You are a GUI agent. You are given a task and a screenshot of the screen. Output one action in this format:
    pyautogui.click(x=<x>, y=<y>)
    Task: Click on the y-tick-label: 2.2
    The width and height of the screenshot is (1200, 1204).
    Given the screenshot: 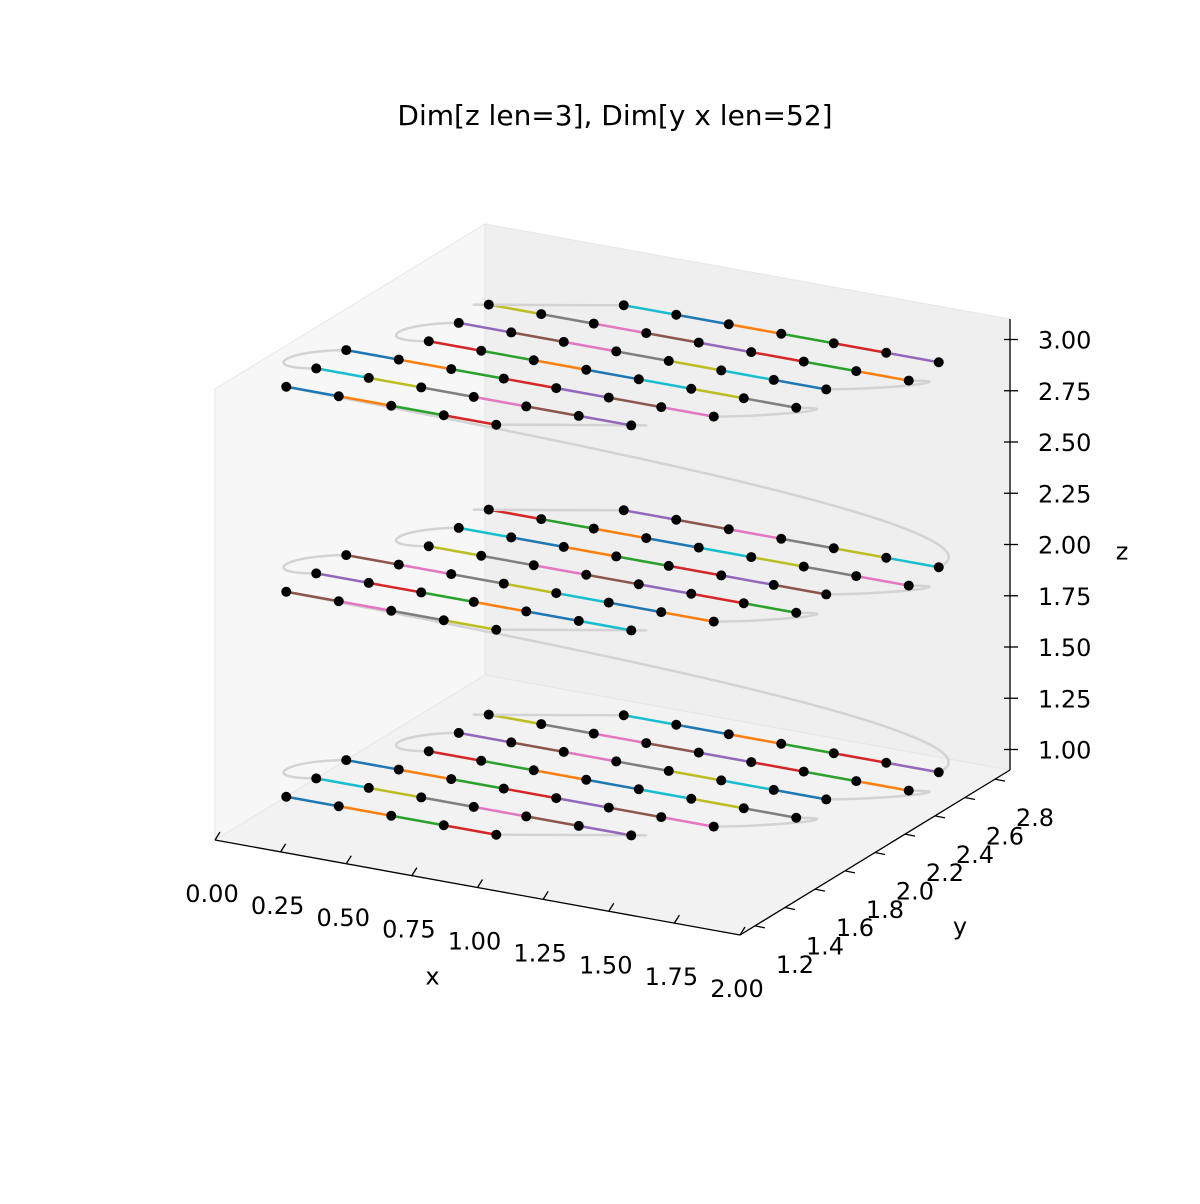 What is the action you would take?
    pyautogui.click(x=945, y=873)
    